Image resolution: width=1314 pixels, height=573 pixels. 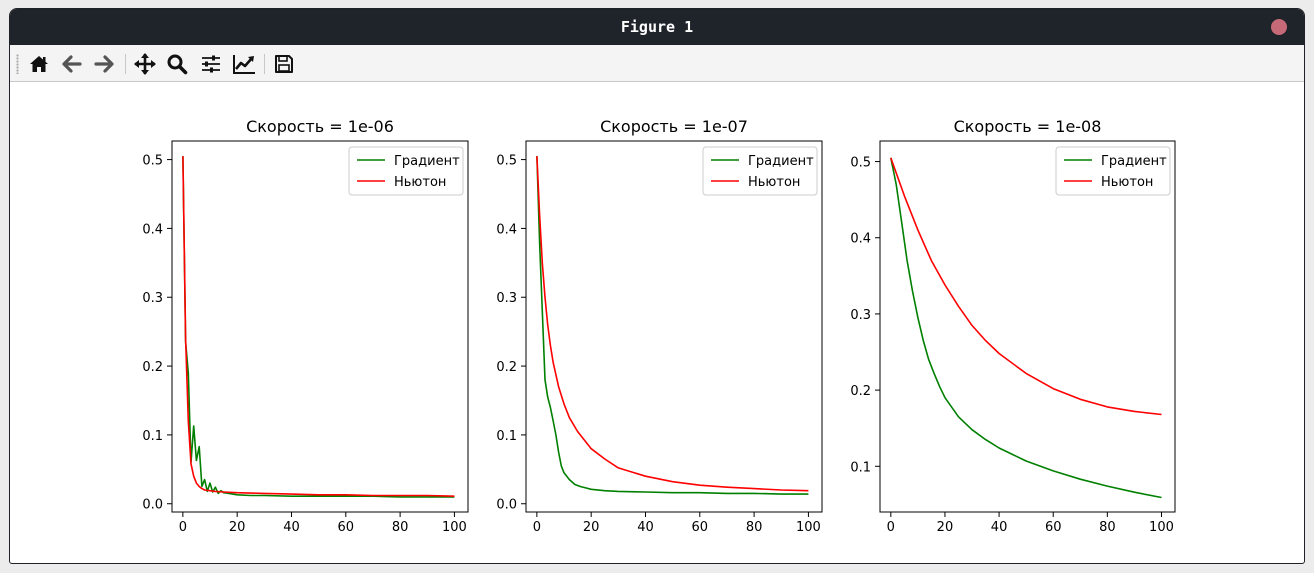 What do you see at coordinates (17, 64) in the screenshot?
I see `toolbar-grip-icon` at bounding box center [17, 64].